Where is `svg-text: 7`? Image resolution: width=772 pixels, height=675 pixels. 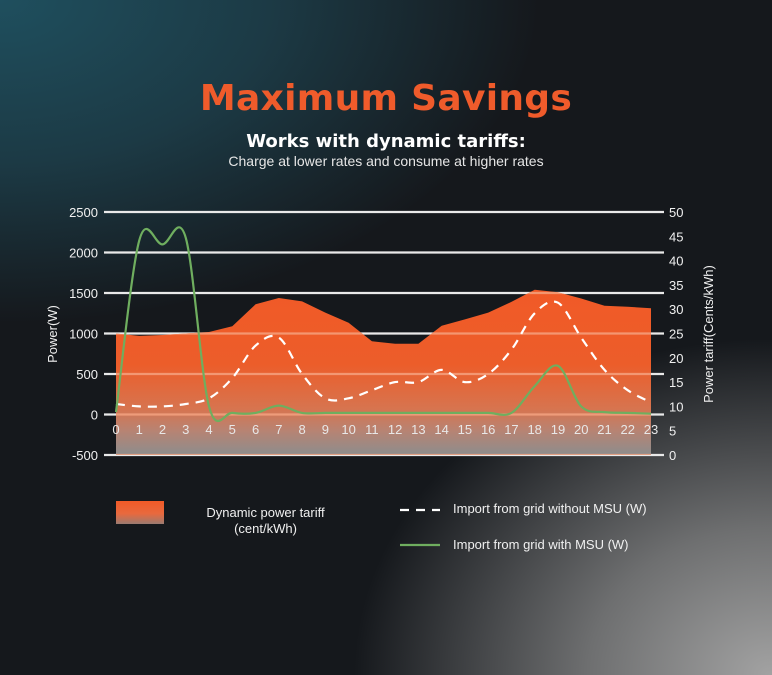
svg-text: 7 is located at coordinates (278, 429).